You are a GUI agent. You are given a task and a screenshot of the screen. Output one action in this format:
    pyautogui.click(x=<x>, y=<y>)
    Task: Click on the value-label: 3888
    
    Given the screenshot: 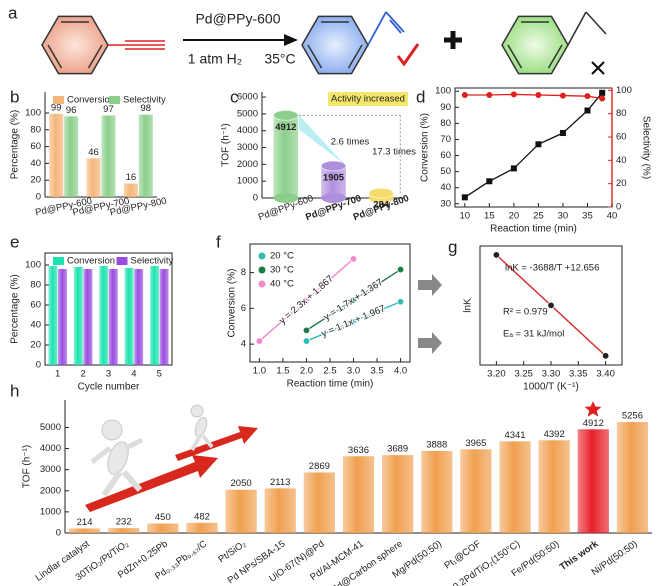 What is the action you would take?
    pyautogui.click(x=436, y=444)
    